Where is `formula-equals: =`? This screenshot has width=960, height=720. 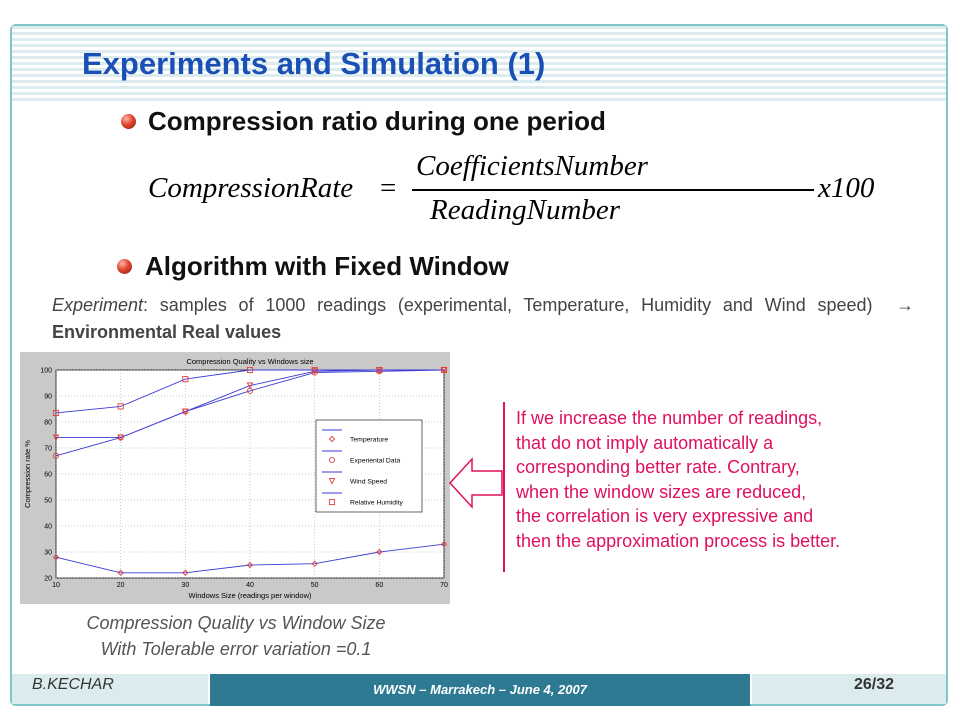 formula-equals: = is located at coordinates (388, 188).